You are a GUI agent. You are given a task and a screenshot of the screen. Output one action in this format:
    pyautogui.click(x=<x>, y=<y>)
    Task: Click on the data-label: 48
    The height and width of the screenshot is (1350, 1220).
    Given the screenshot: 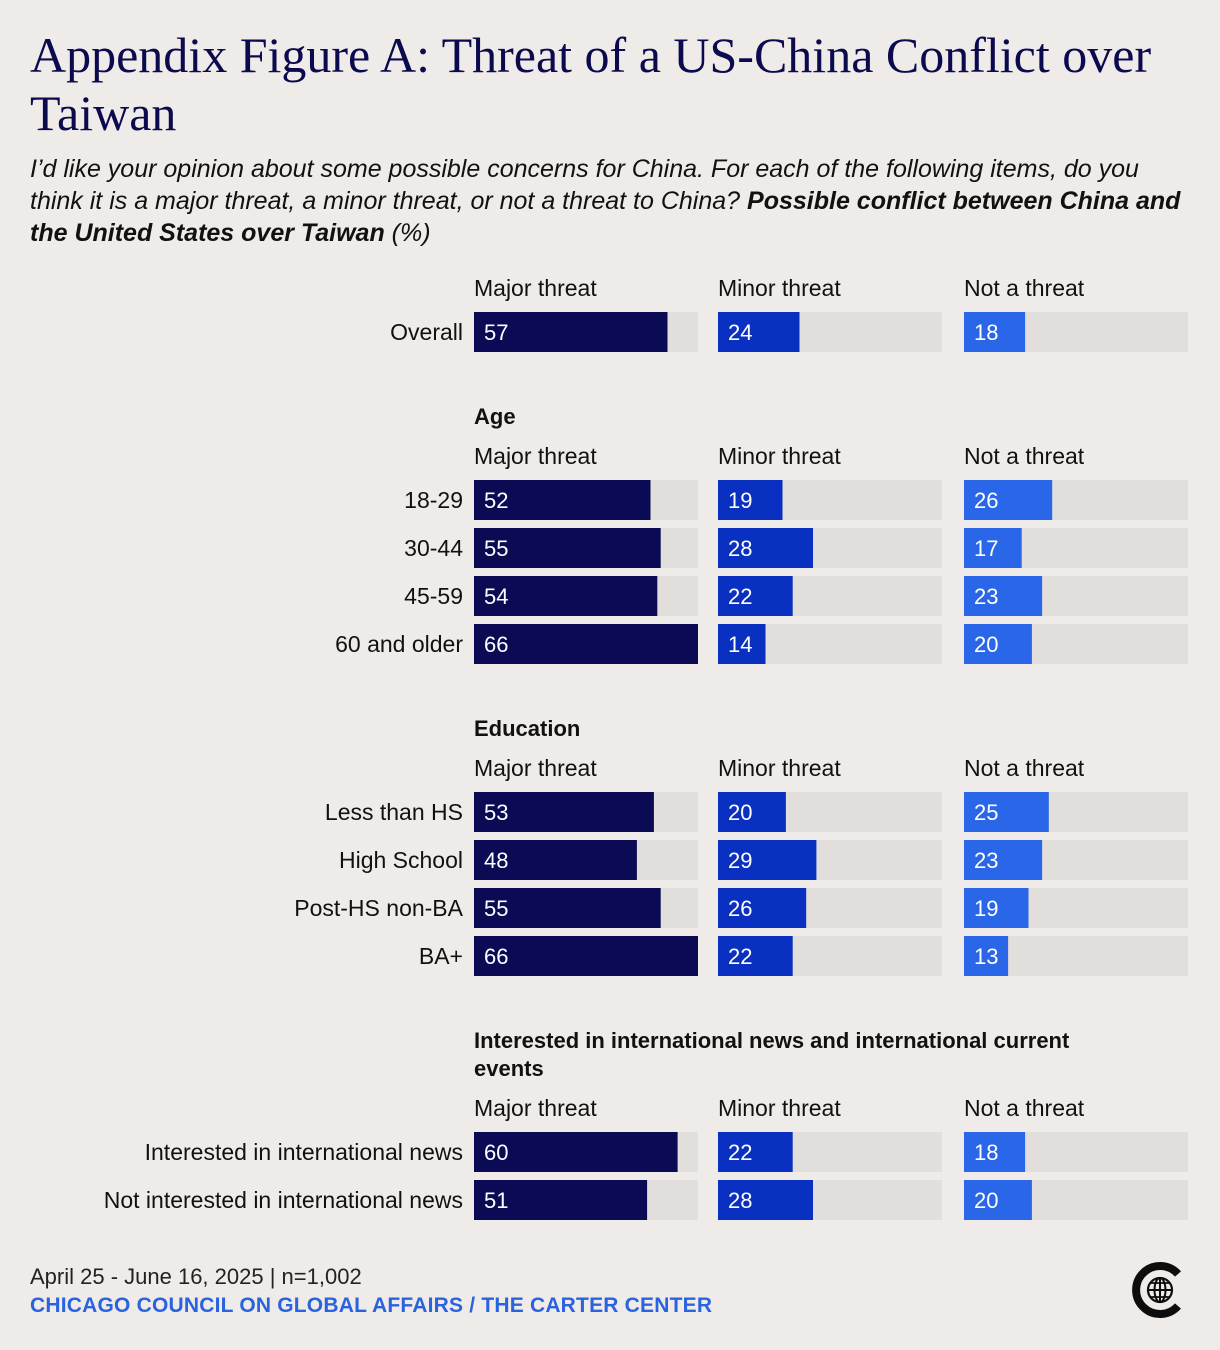 What is the action you would take?
    pyautogui.click(x=496, y=860)
    